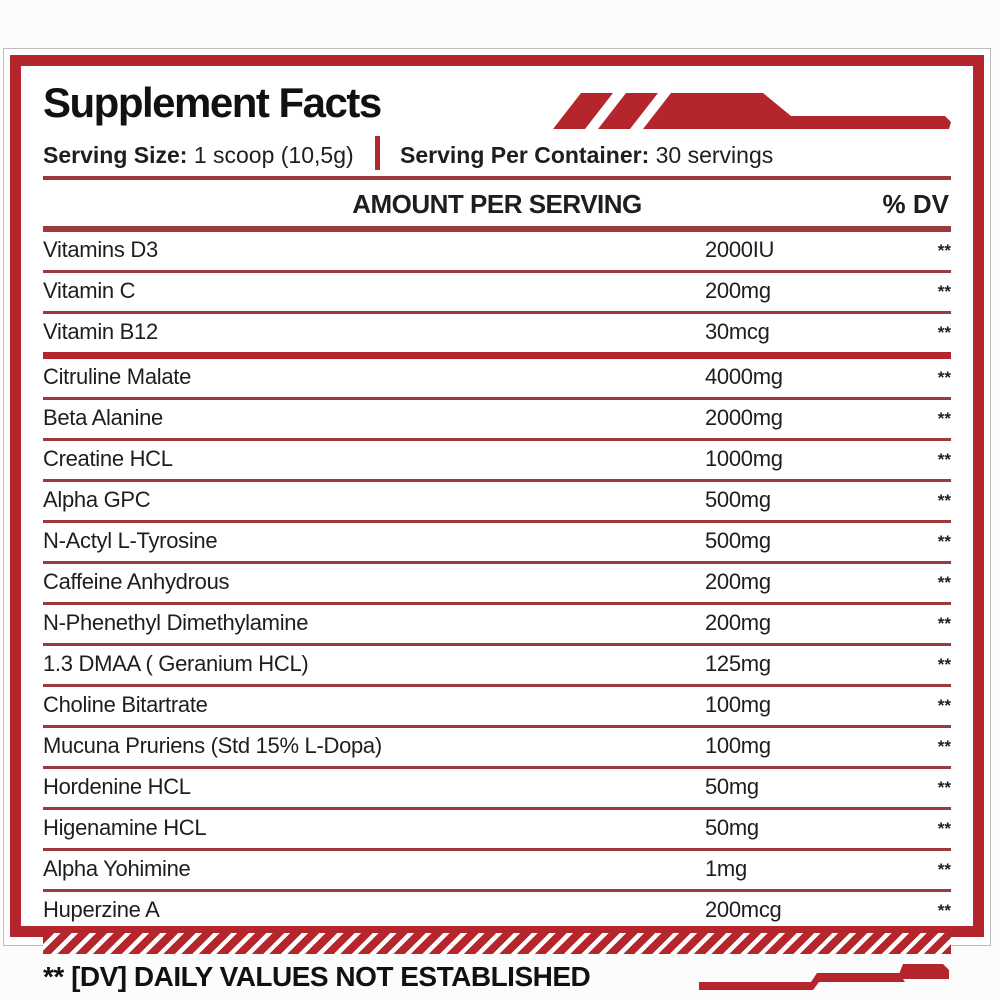  Describe the element at coordinates (824, 977) in the screenshot. I see `red-step-ribbon-icon` at that location.